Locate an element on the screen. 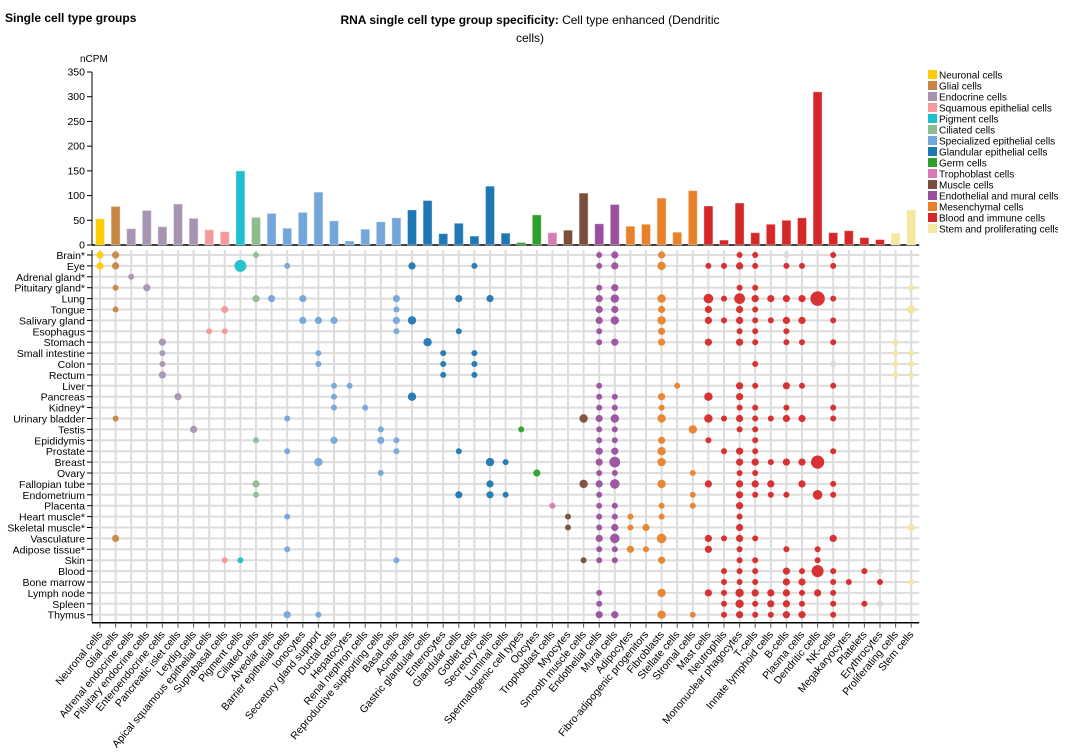 This screenshot has height=755, width=1065. dot-thymus-endothelial-cells is located at coordinates (599, 615).